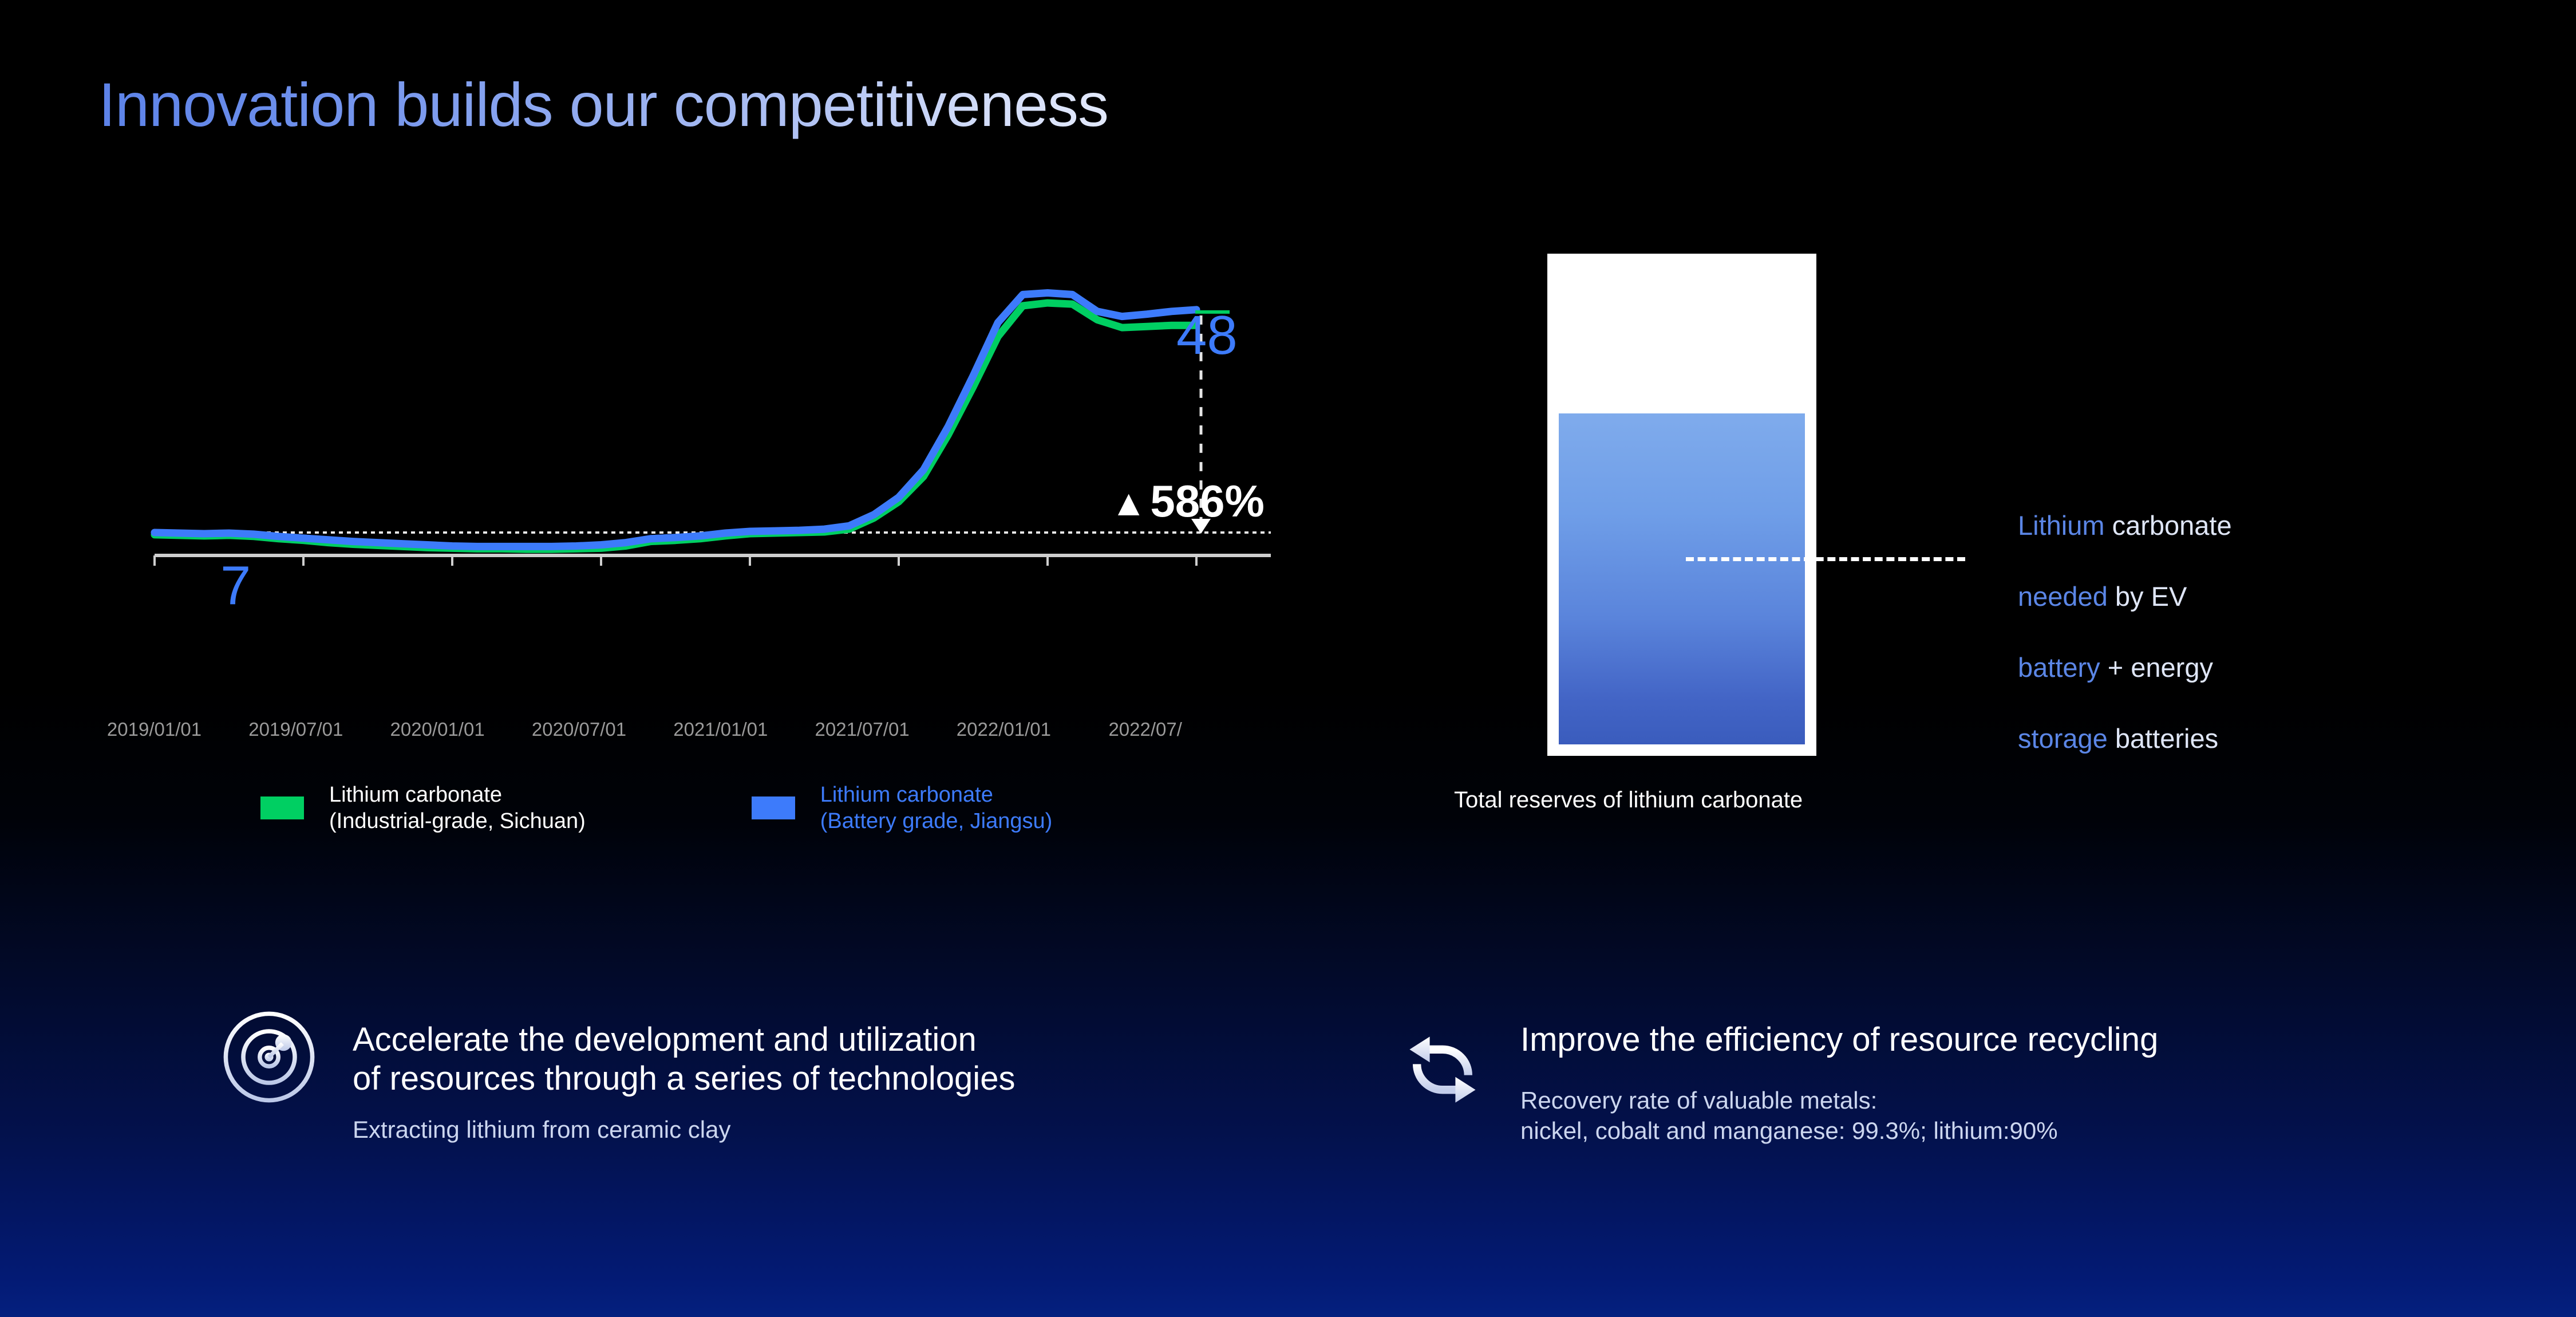 The width and height of the screenshot is (2576, 1317). What do you see at coordinates (542, 1129) in the screenshot?
I see `feature-subtitle: Extracting lithium from ceramic clay` at bounding box center [542, 1129].